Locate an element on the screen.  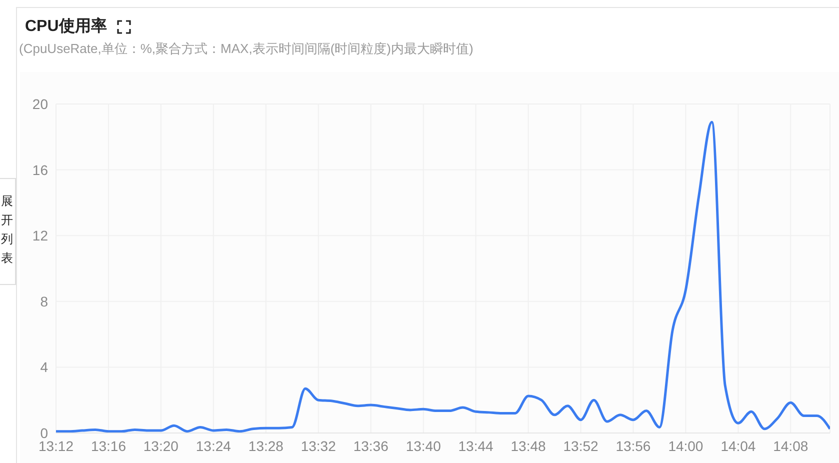
x-tick-label: 13:52 is located at coordinates (581, 446).